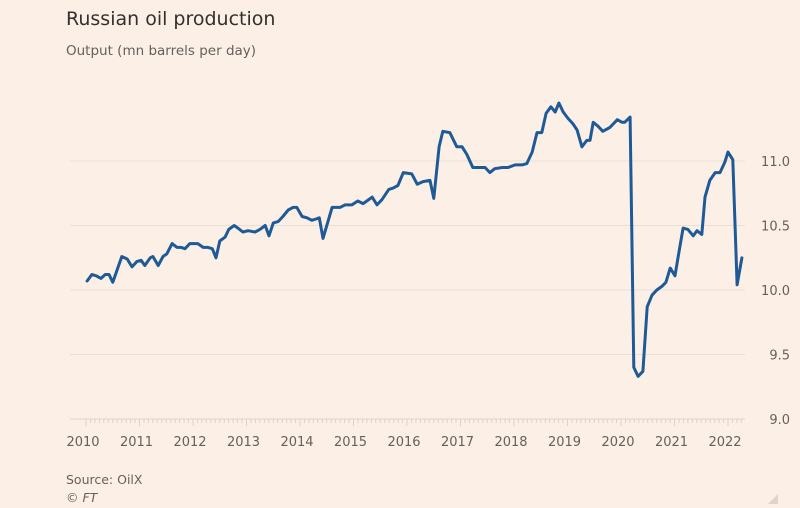  Describe the element at coordinates (564, 442) in the screenshot. I see `x-tick-label: 2019` at that location.